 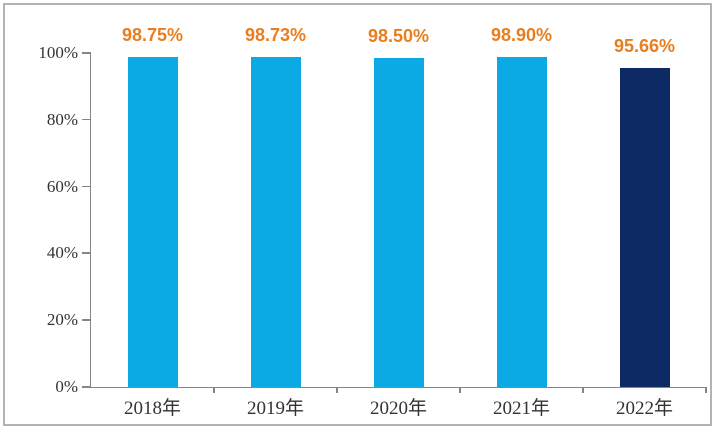 I want to click on y-axis-tick-label: 20%, so click(x=62, y=320).